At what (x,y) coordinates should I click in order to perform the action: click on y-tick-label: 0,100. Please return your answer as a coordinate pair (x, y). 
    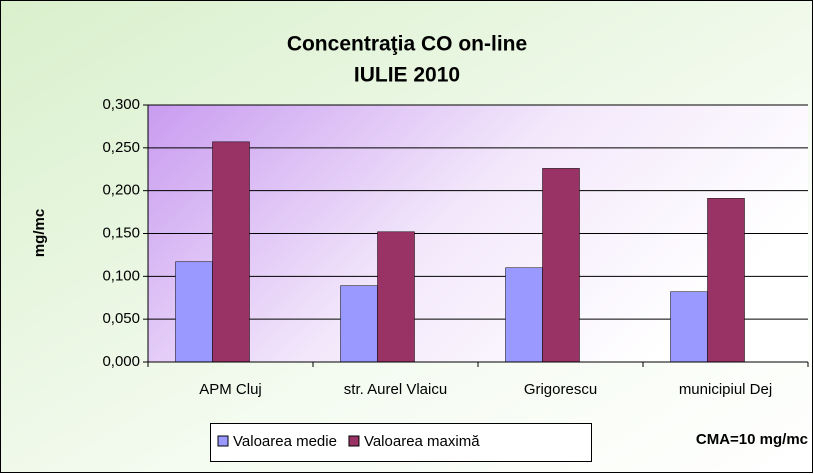
    Looking at the image, I should click on (121, 275).